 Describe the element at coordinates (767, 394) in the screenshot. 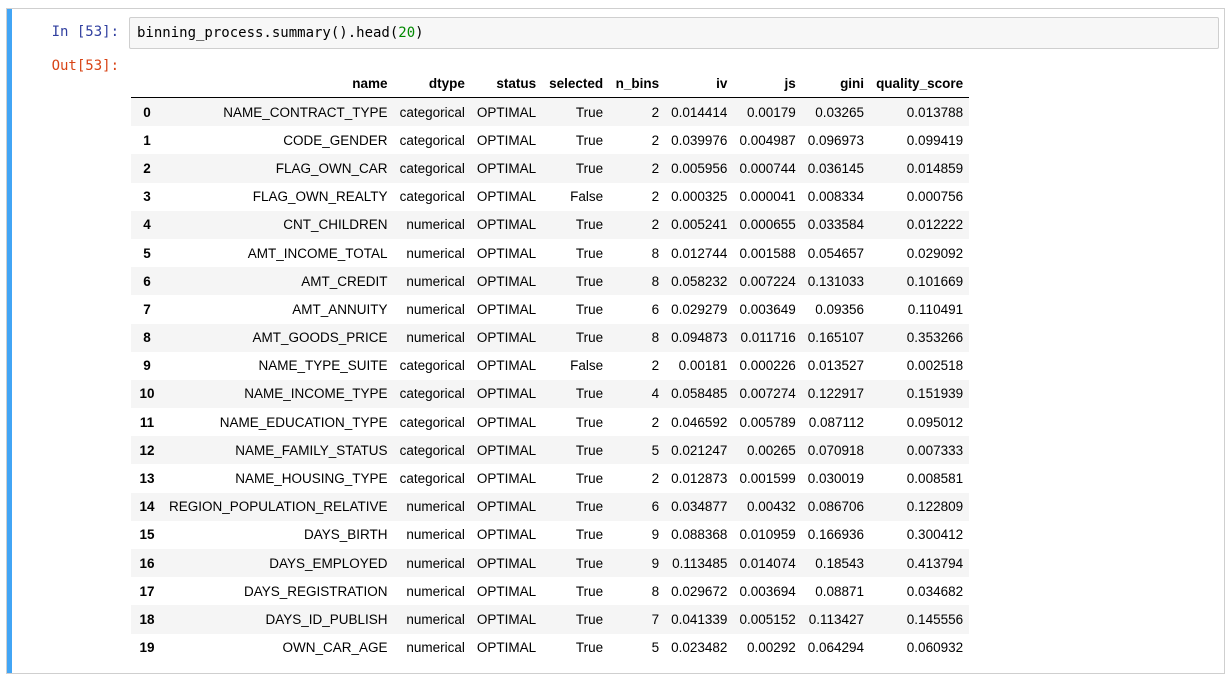

I see `cell-js: 0.007274` at that location.